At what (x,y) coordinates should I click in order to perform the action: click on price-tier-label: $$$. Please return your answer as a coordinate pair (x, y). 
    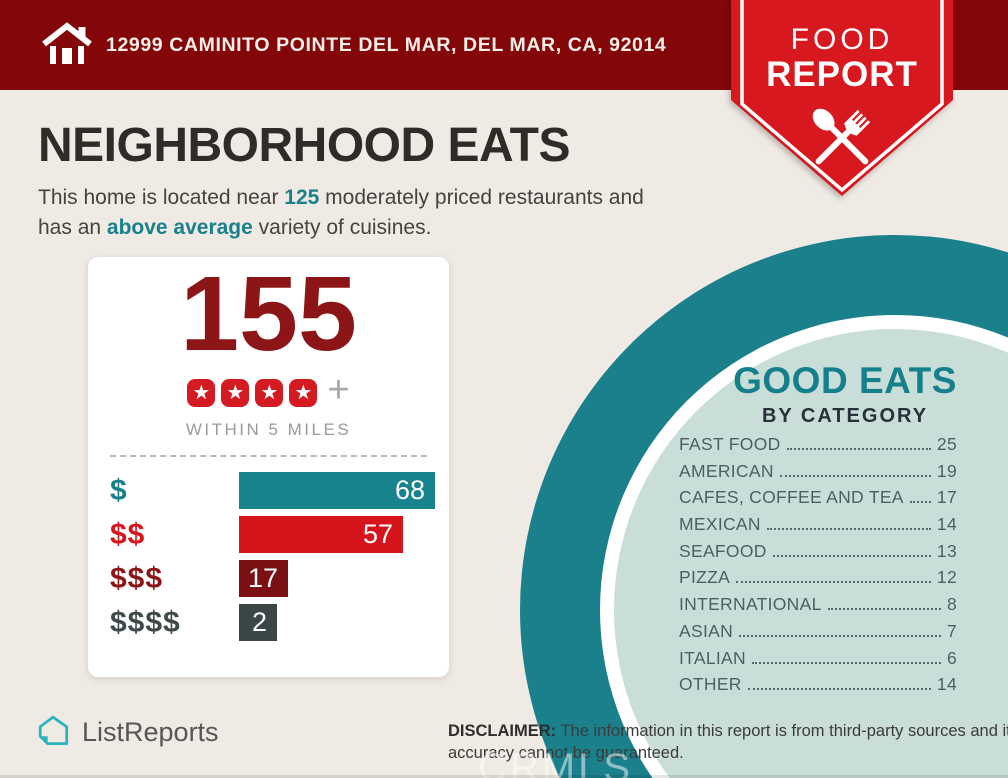
    Looking at the image, I should click on (137, 578).